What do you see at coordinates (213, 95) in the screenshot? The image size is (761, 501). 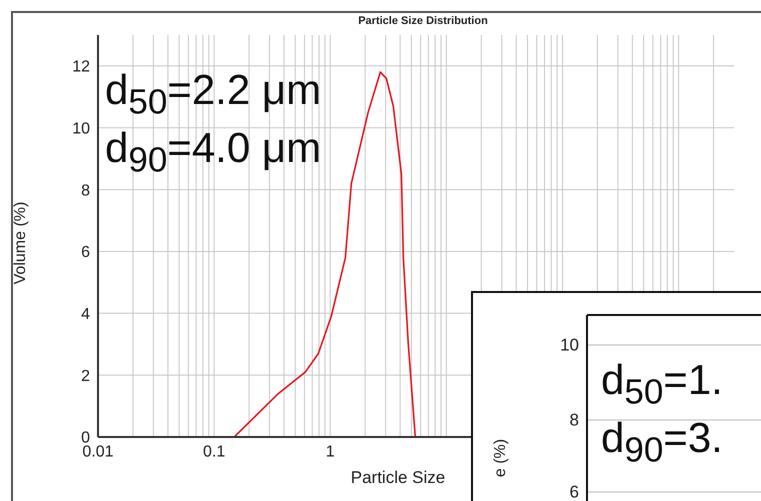 I see `annotation: d$_{50}$=2.2 μm` at bounding box center [213, 95].